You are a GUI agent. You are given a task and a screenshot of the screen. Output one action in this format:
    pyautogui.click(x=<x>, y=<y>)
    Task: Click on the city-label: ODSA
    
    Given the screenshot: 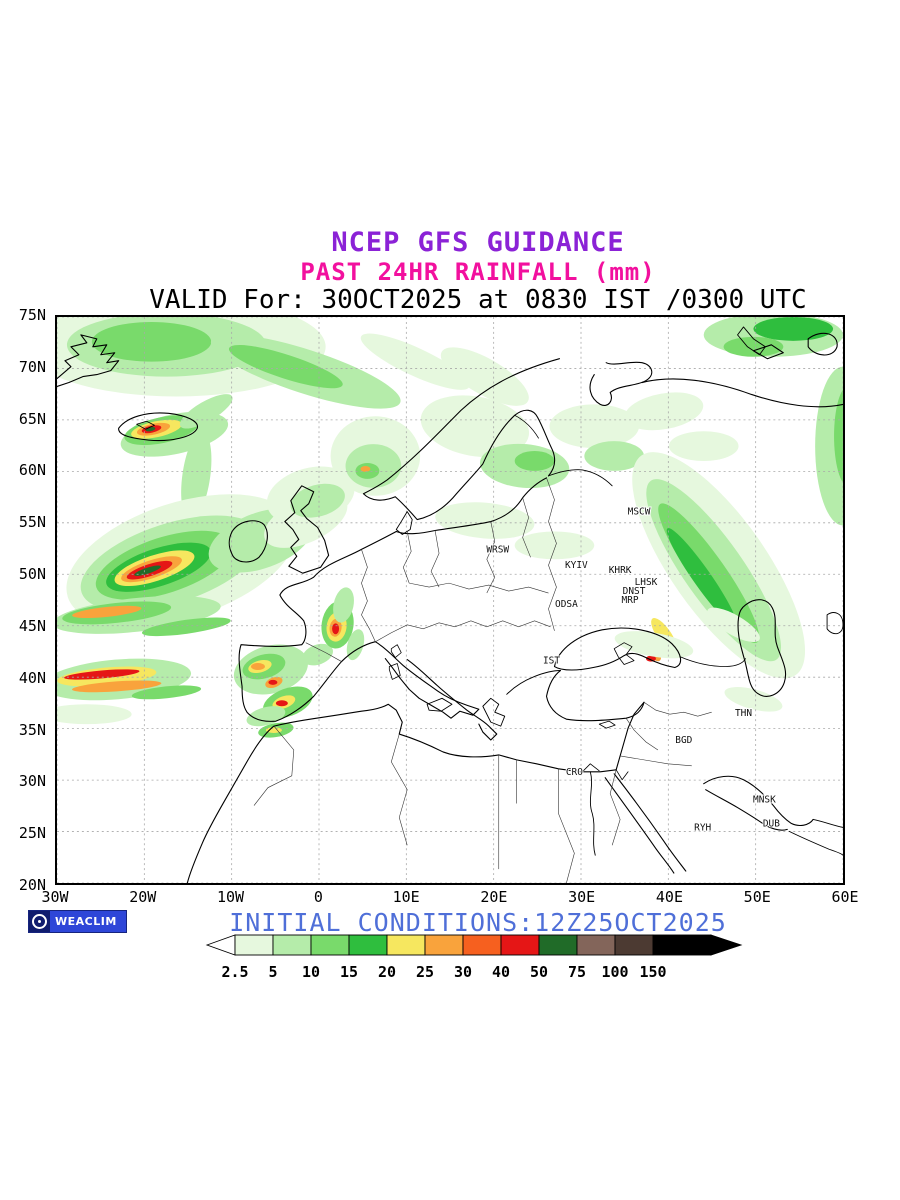 What is the action you would take?
    pyautogui.click(x=566, y=604)
    